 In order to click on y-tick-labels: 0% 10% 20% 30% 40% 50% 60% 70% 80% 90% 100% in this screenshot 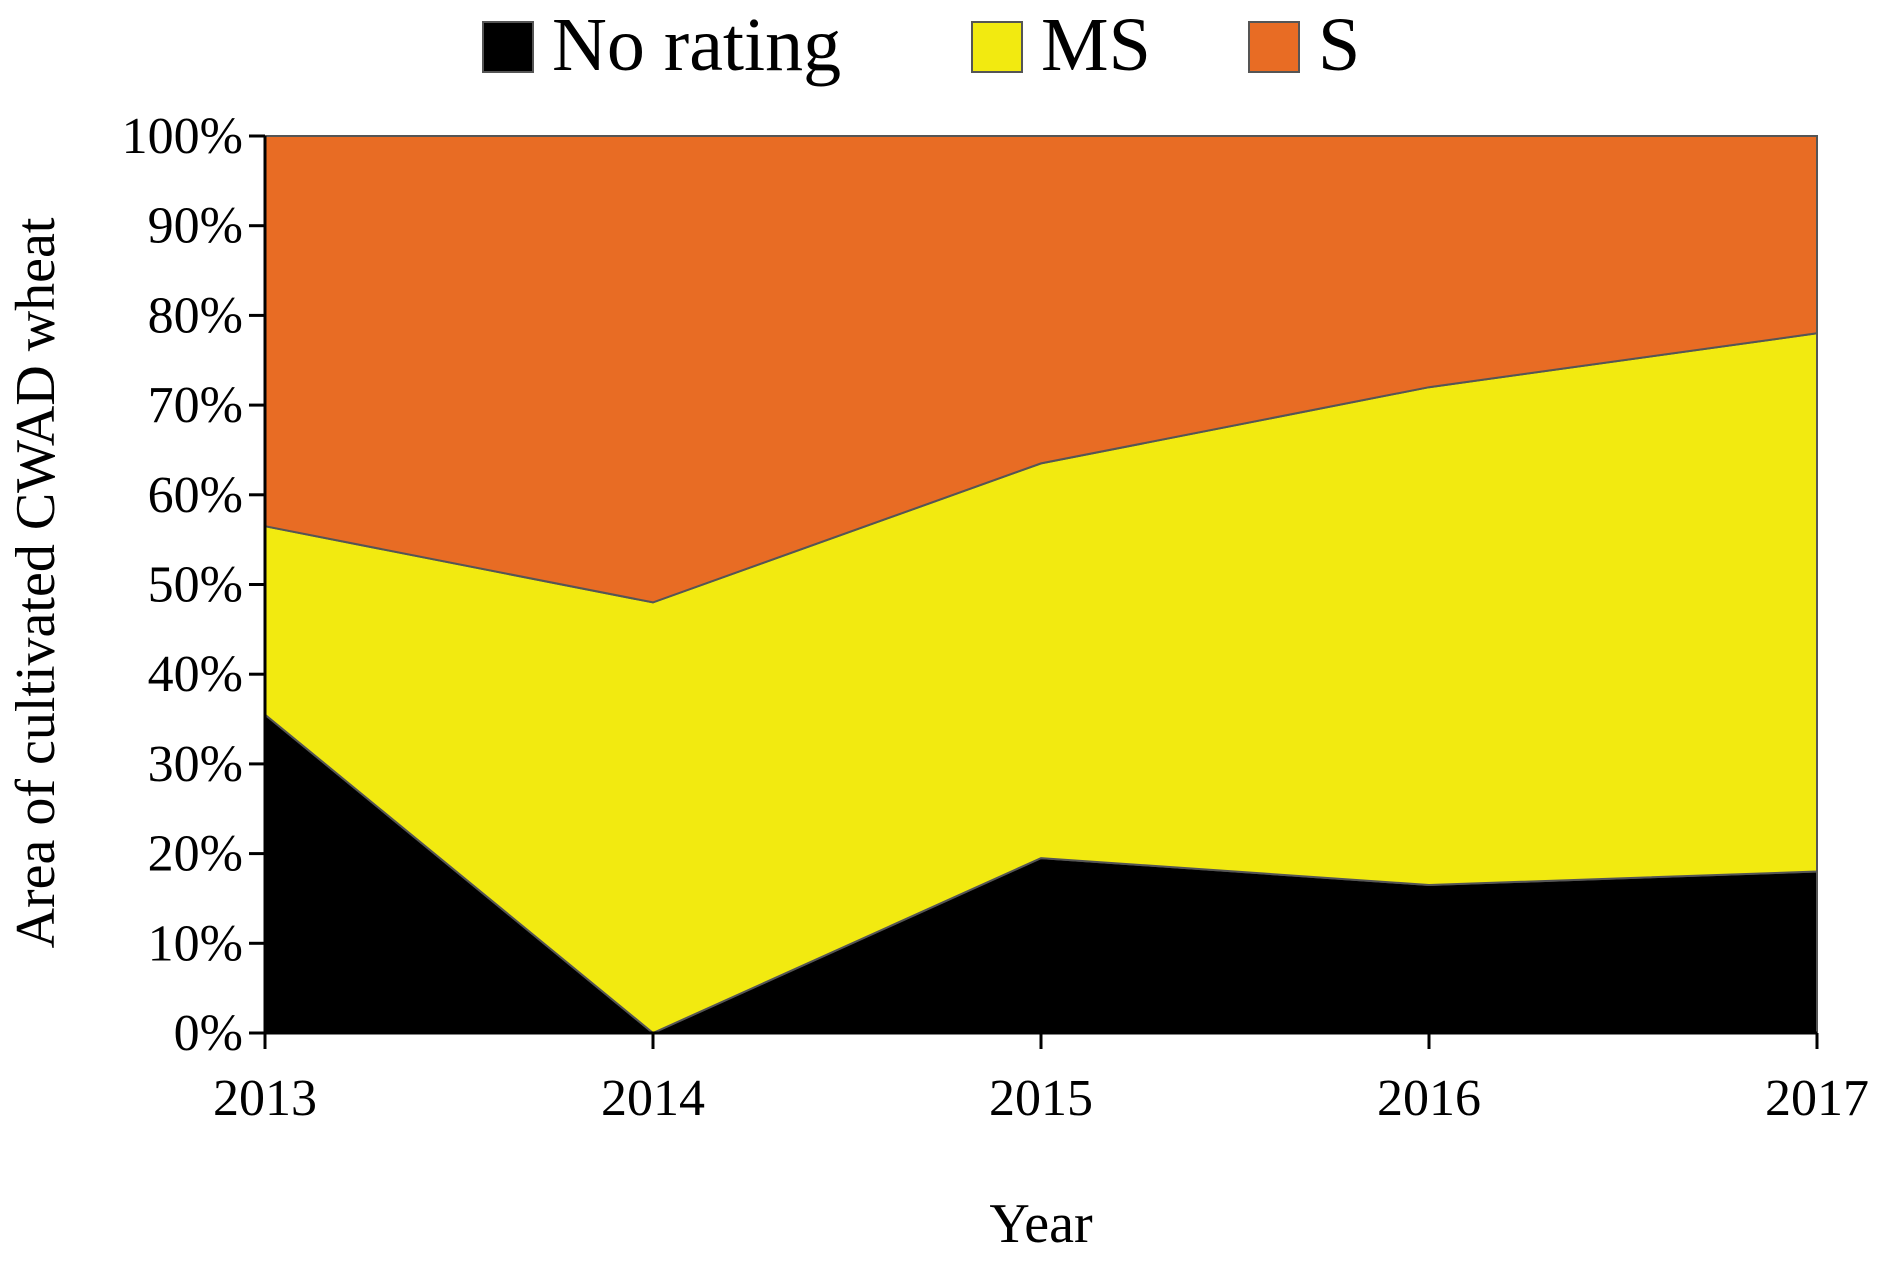, I will do `click(193, 585)`.